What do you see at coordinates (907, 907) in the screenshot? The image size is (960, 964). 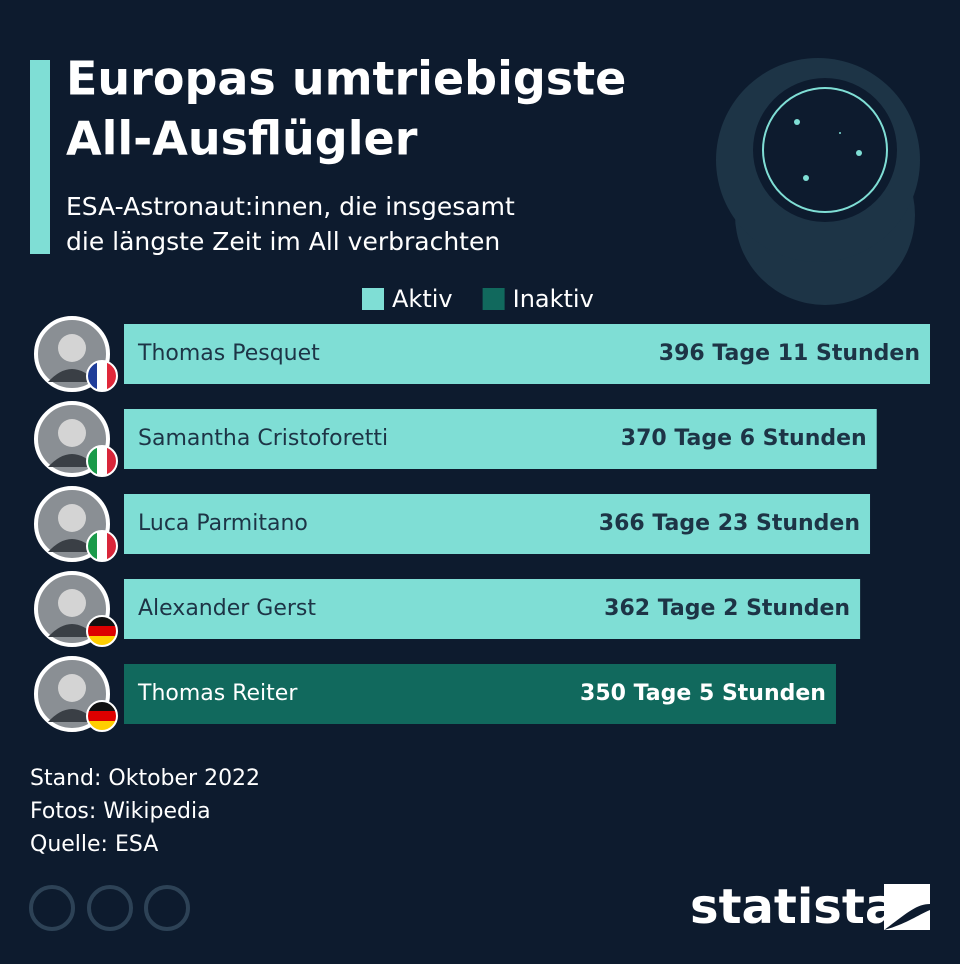 I see `brand-icon` at bounding box center [907, 907].